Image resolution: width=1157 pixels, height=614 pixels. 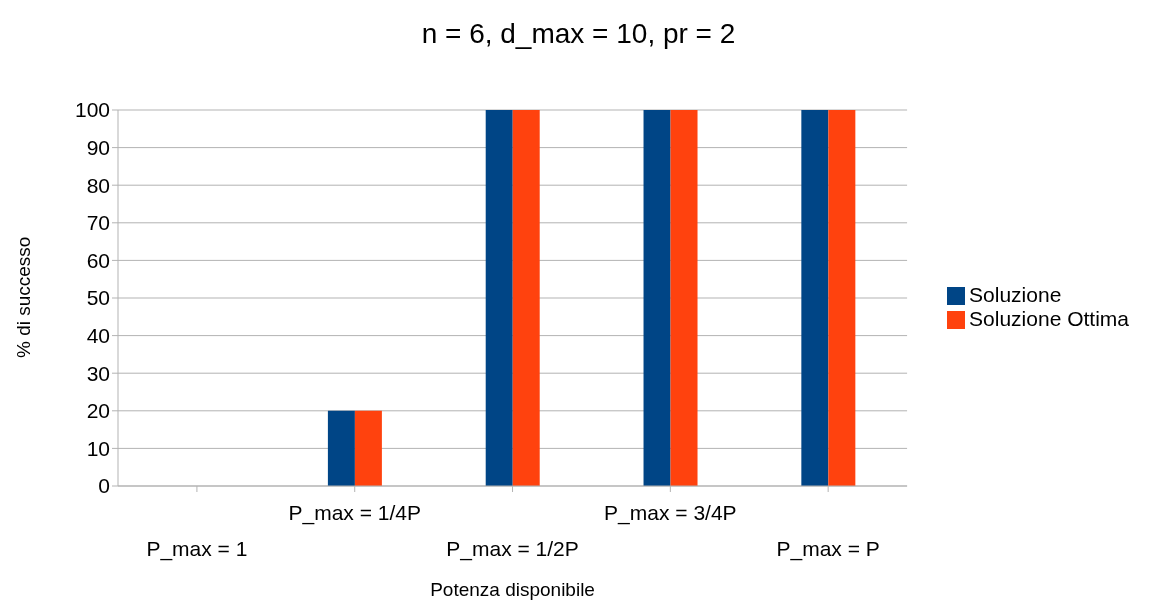 I want to click on y-tick-label: 10, so click(x=98, y=448).